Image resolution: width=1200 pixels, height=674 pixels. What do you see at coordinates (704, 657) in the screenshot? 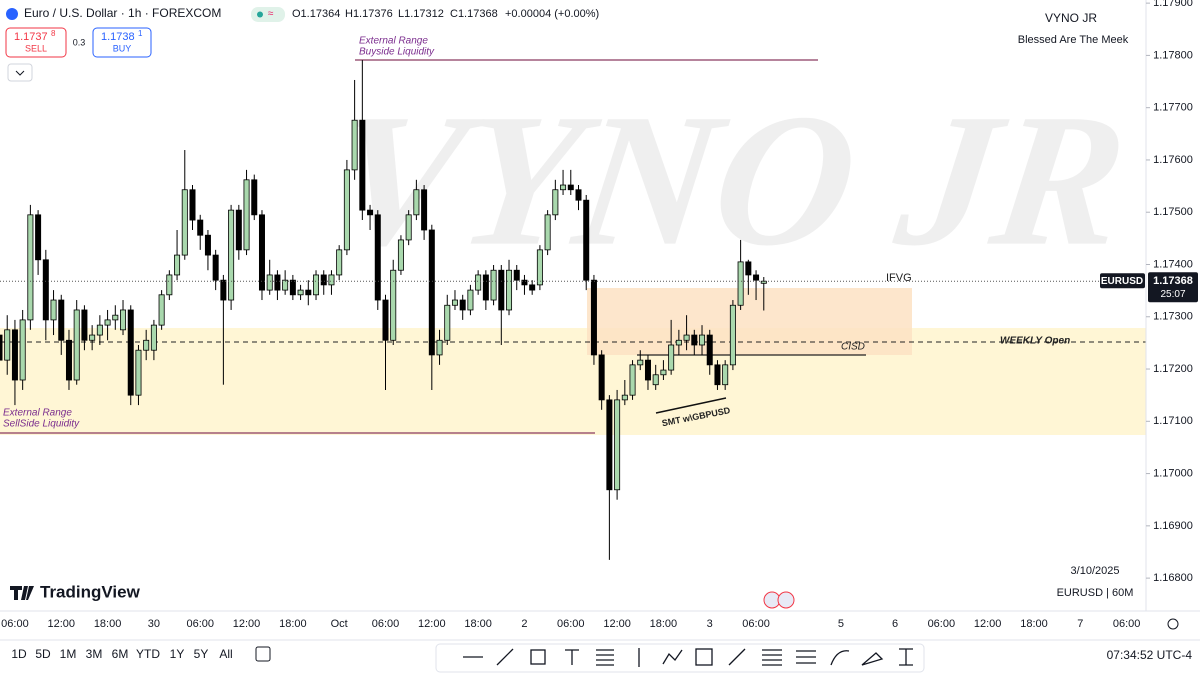
I see `tool-grid` at bounding box center [704, 657].